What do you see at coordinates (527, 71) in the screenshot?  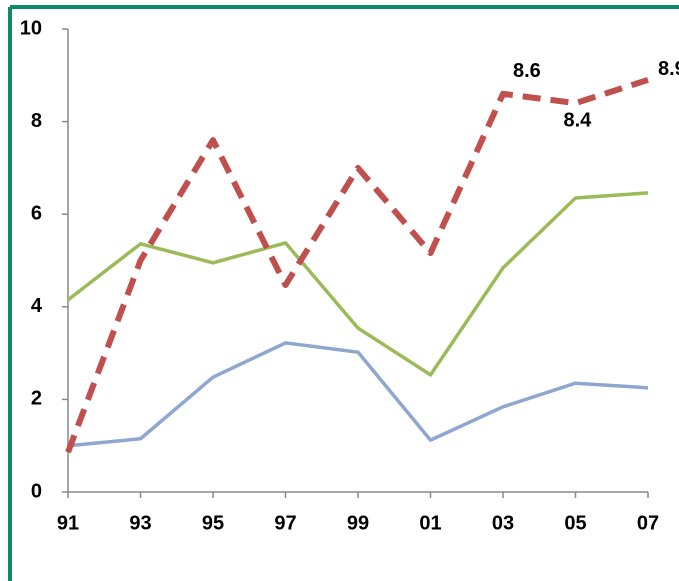 I see `data-label: 8.6` at bounding box center [527, 71].